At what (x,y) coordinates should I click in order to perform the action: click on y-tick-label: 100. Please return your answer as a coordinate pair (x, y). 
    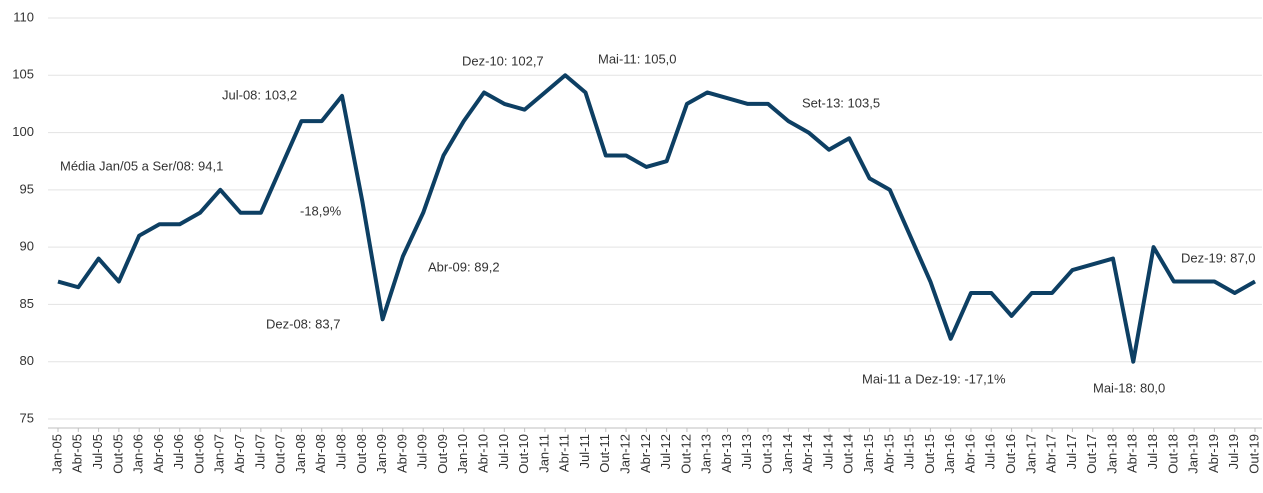
    Looking at the image, I should click on (23, 131).